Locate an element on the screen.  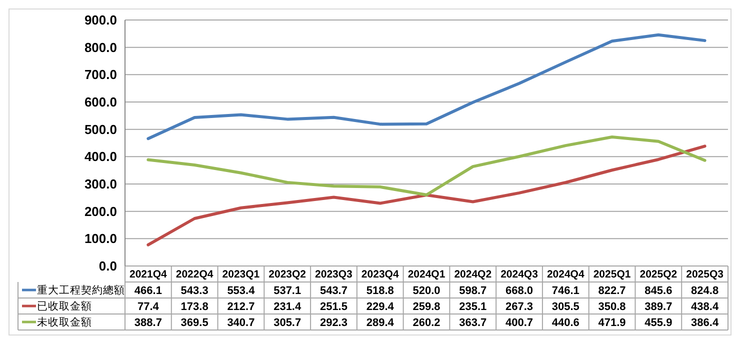
data-label: 455.9 is located at coordinates (658, 322).